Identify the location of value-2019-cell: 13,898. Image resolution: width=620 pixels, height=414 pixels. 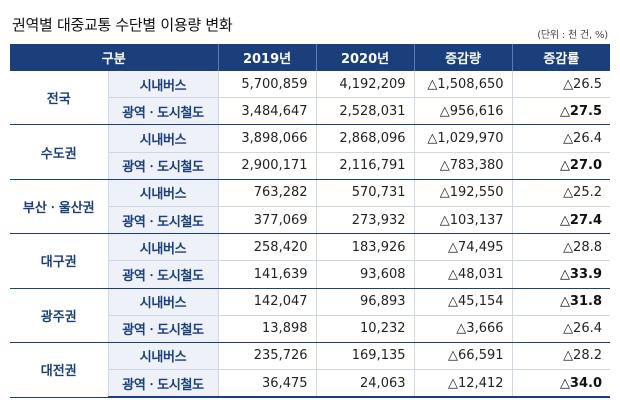
(267, 329).